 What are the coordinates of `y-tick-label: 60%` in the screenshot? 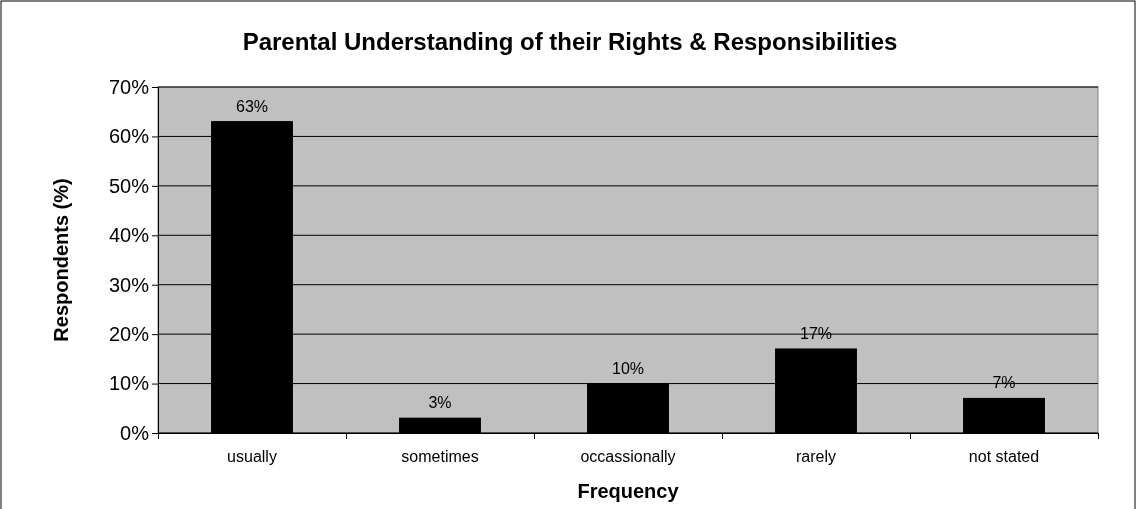 It's located at (129, 136).